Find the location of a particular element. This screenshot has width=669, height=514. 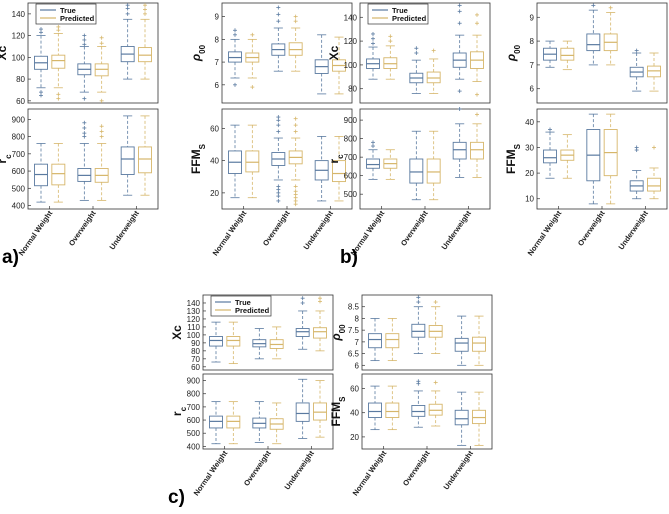

y-tick-label: 6.5 is located at coordinates (354, 354).